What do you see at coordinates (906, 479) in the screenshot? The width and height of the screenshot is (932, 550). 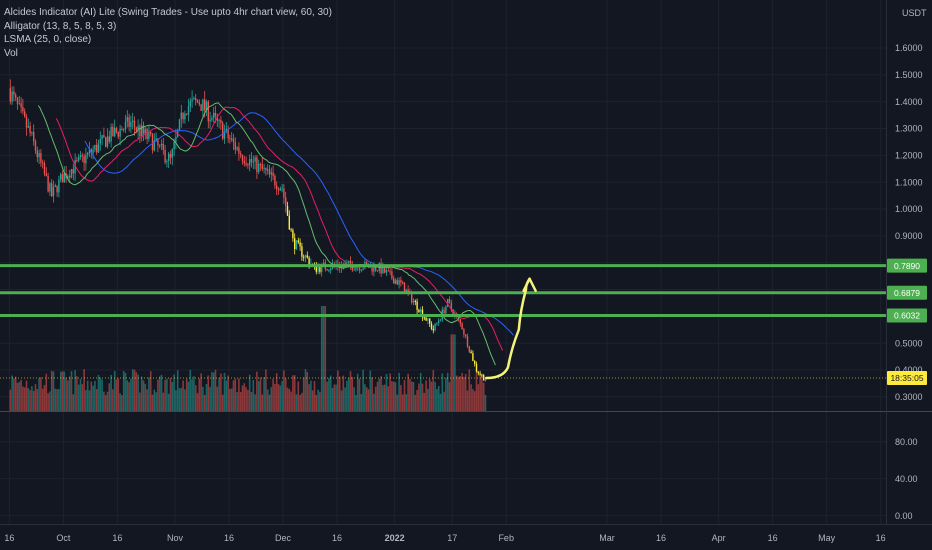 I see `indicator-axis: 80.00 40.00 0.00` at bounding box center [906, 479].